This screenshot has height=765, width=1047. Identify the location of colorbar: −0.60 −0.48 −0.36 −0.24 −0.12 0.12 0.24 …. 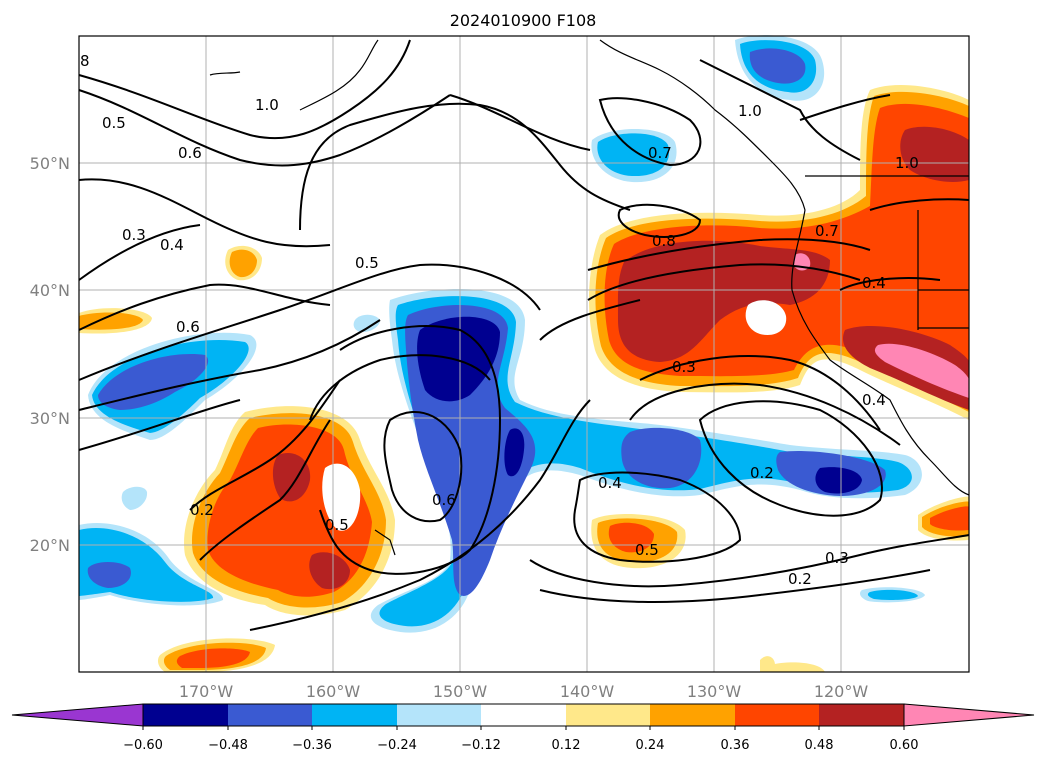
(523, 728).